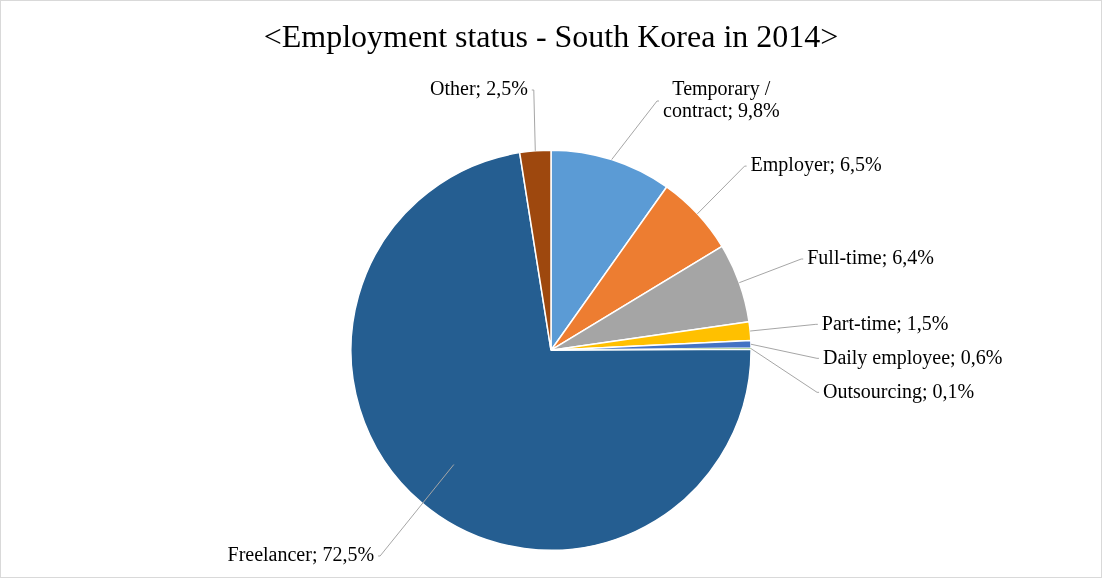  What do you see at coordinates (885, 322) in the screenshot?
I see `slice-label: Part-time; 1,5%` at bounding box center [885, 322].